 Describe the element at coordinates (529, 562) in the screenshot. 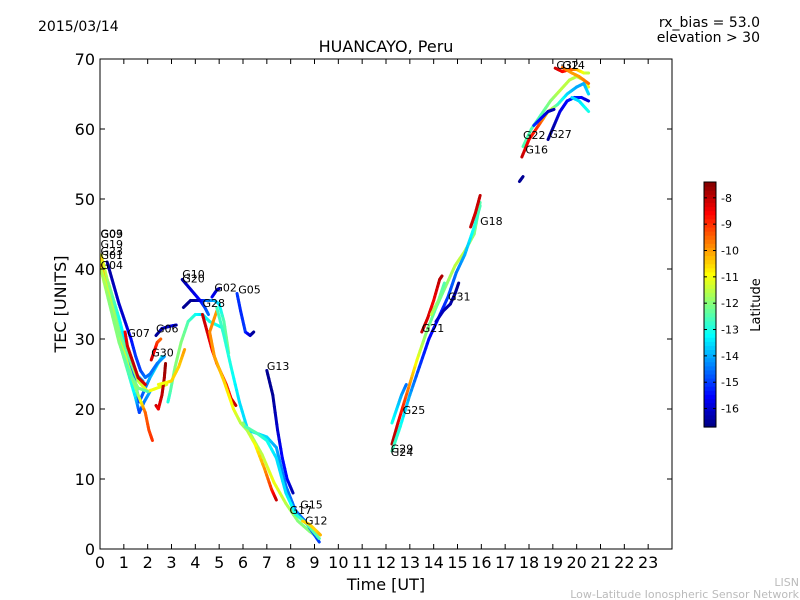

I see `x-tick-label: 18` at that location.